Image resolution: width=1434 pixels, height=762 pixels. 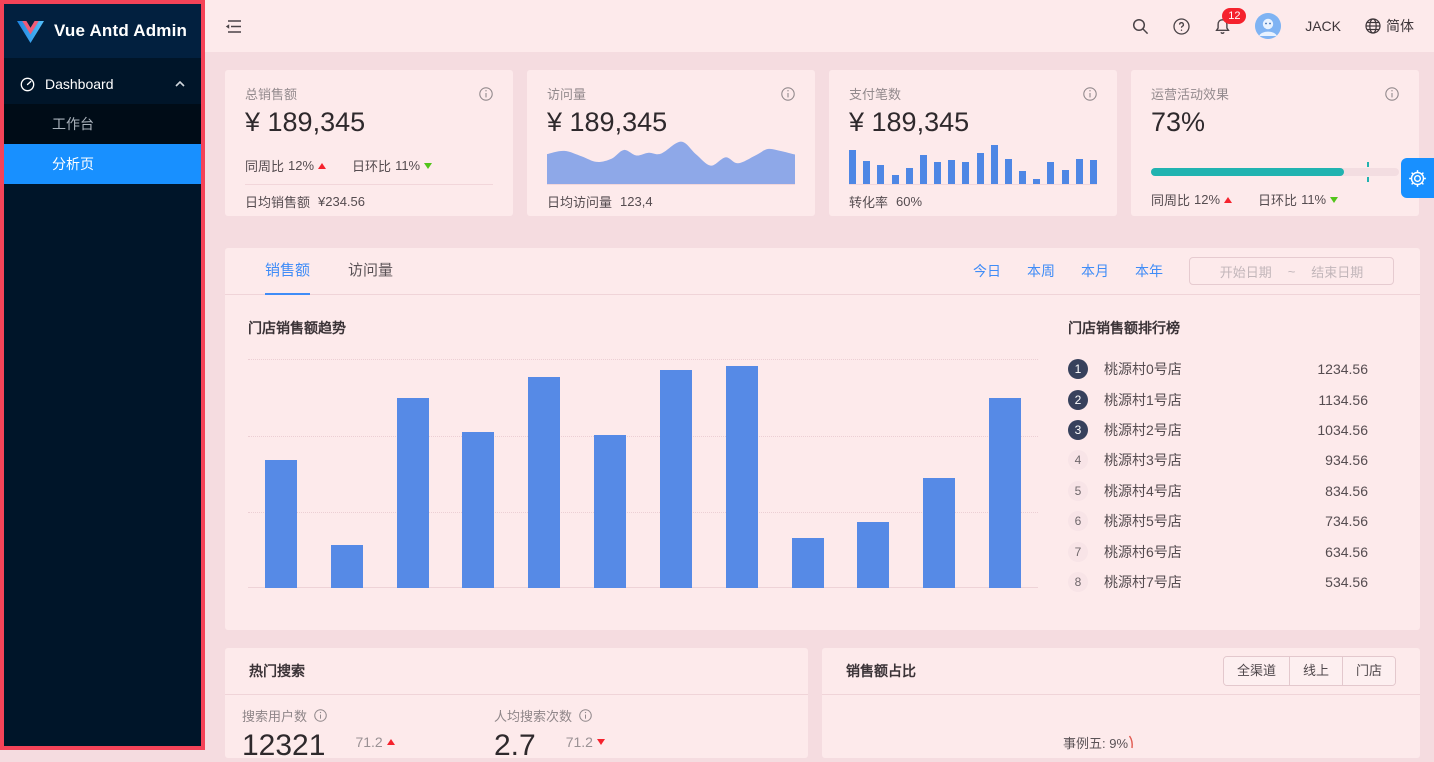 I want to click on filter-month: 本月, so click(x=1095, y=271).